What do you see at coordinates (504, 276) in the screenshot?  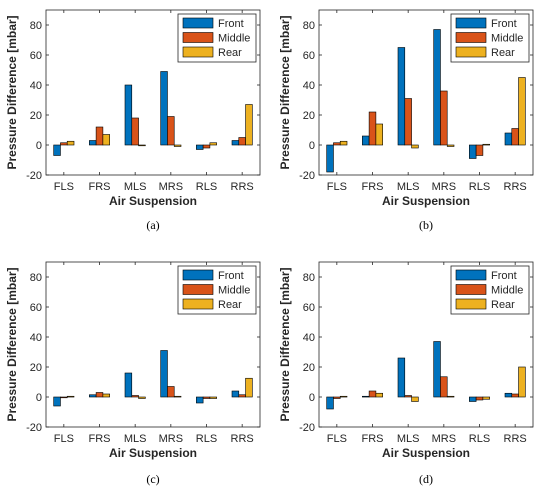 I see `legend-label-front: Front` at bounding box center [504, 276].